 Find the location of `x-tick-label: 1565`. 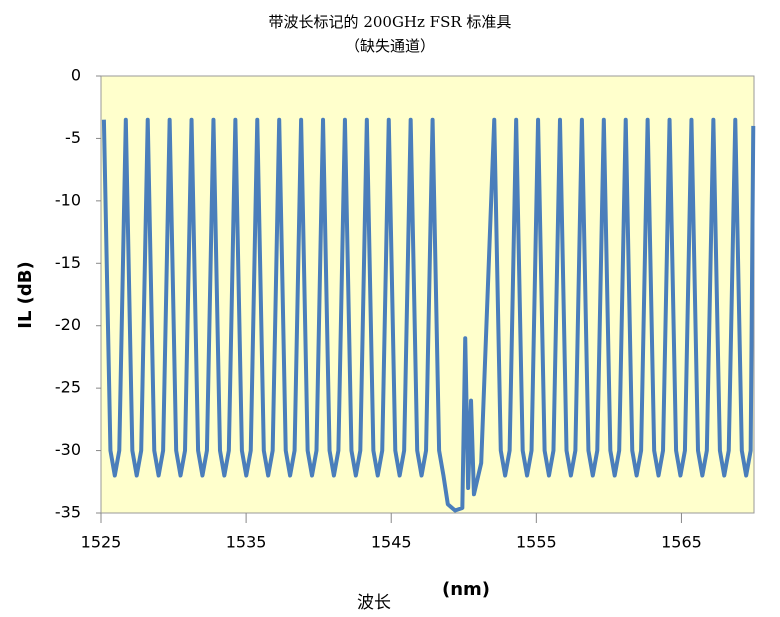

x-tick-label: 1565 is located at coordinates (681, 542).